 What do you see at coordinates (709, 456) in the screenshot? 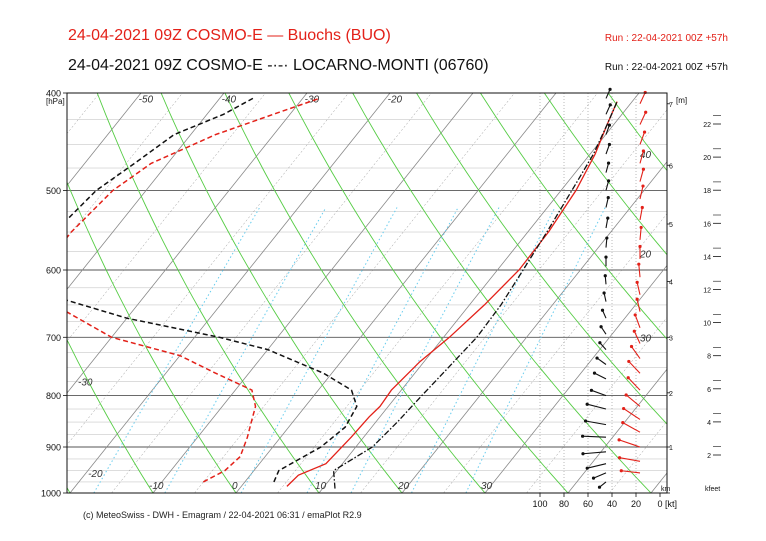
I see `height-kfeet-label: 2` at bounding box center [709, 456].